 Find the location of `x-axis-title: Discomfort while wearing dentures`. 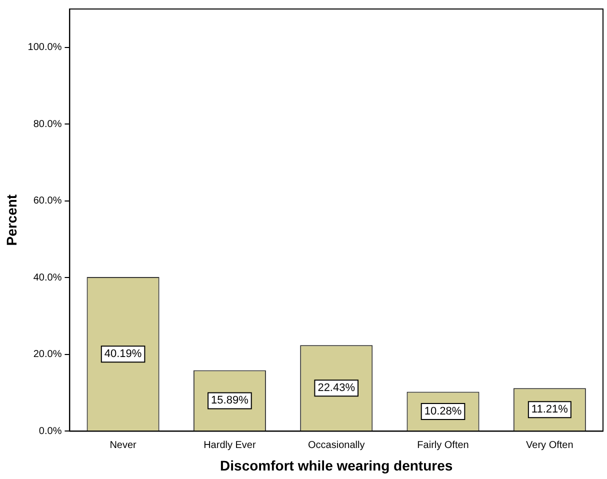

x-axis-title: Discomfort while wearing dentures is located at coordinates (336, 465).